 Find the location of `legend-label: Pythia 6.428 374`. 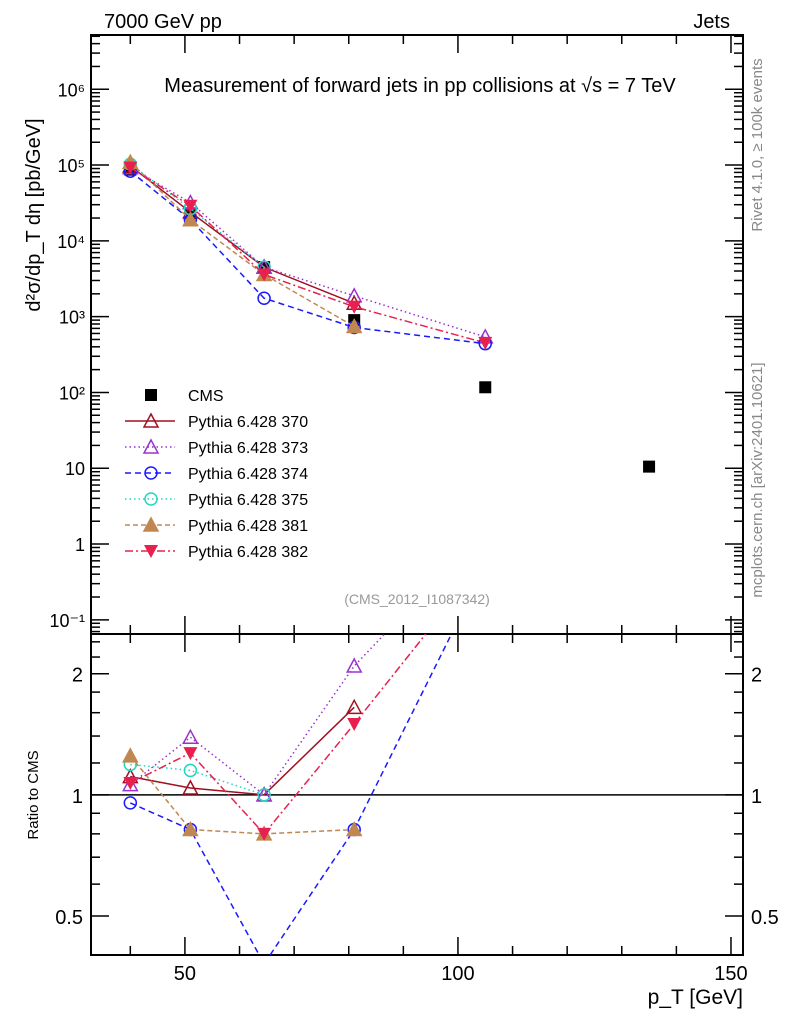

legend-label: Pythia 6.428 374 is located at coordinates (248, 474).